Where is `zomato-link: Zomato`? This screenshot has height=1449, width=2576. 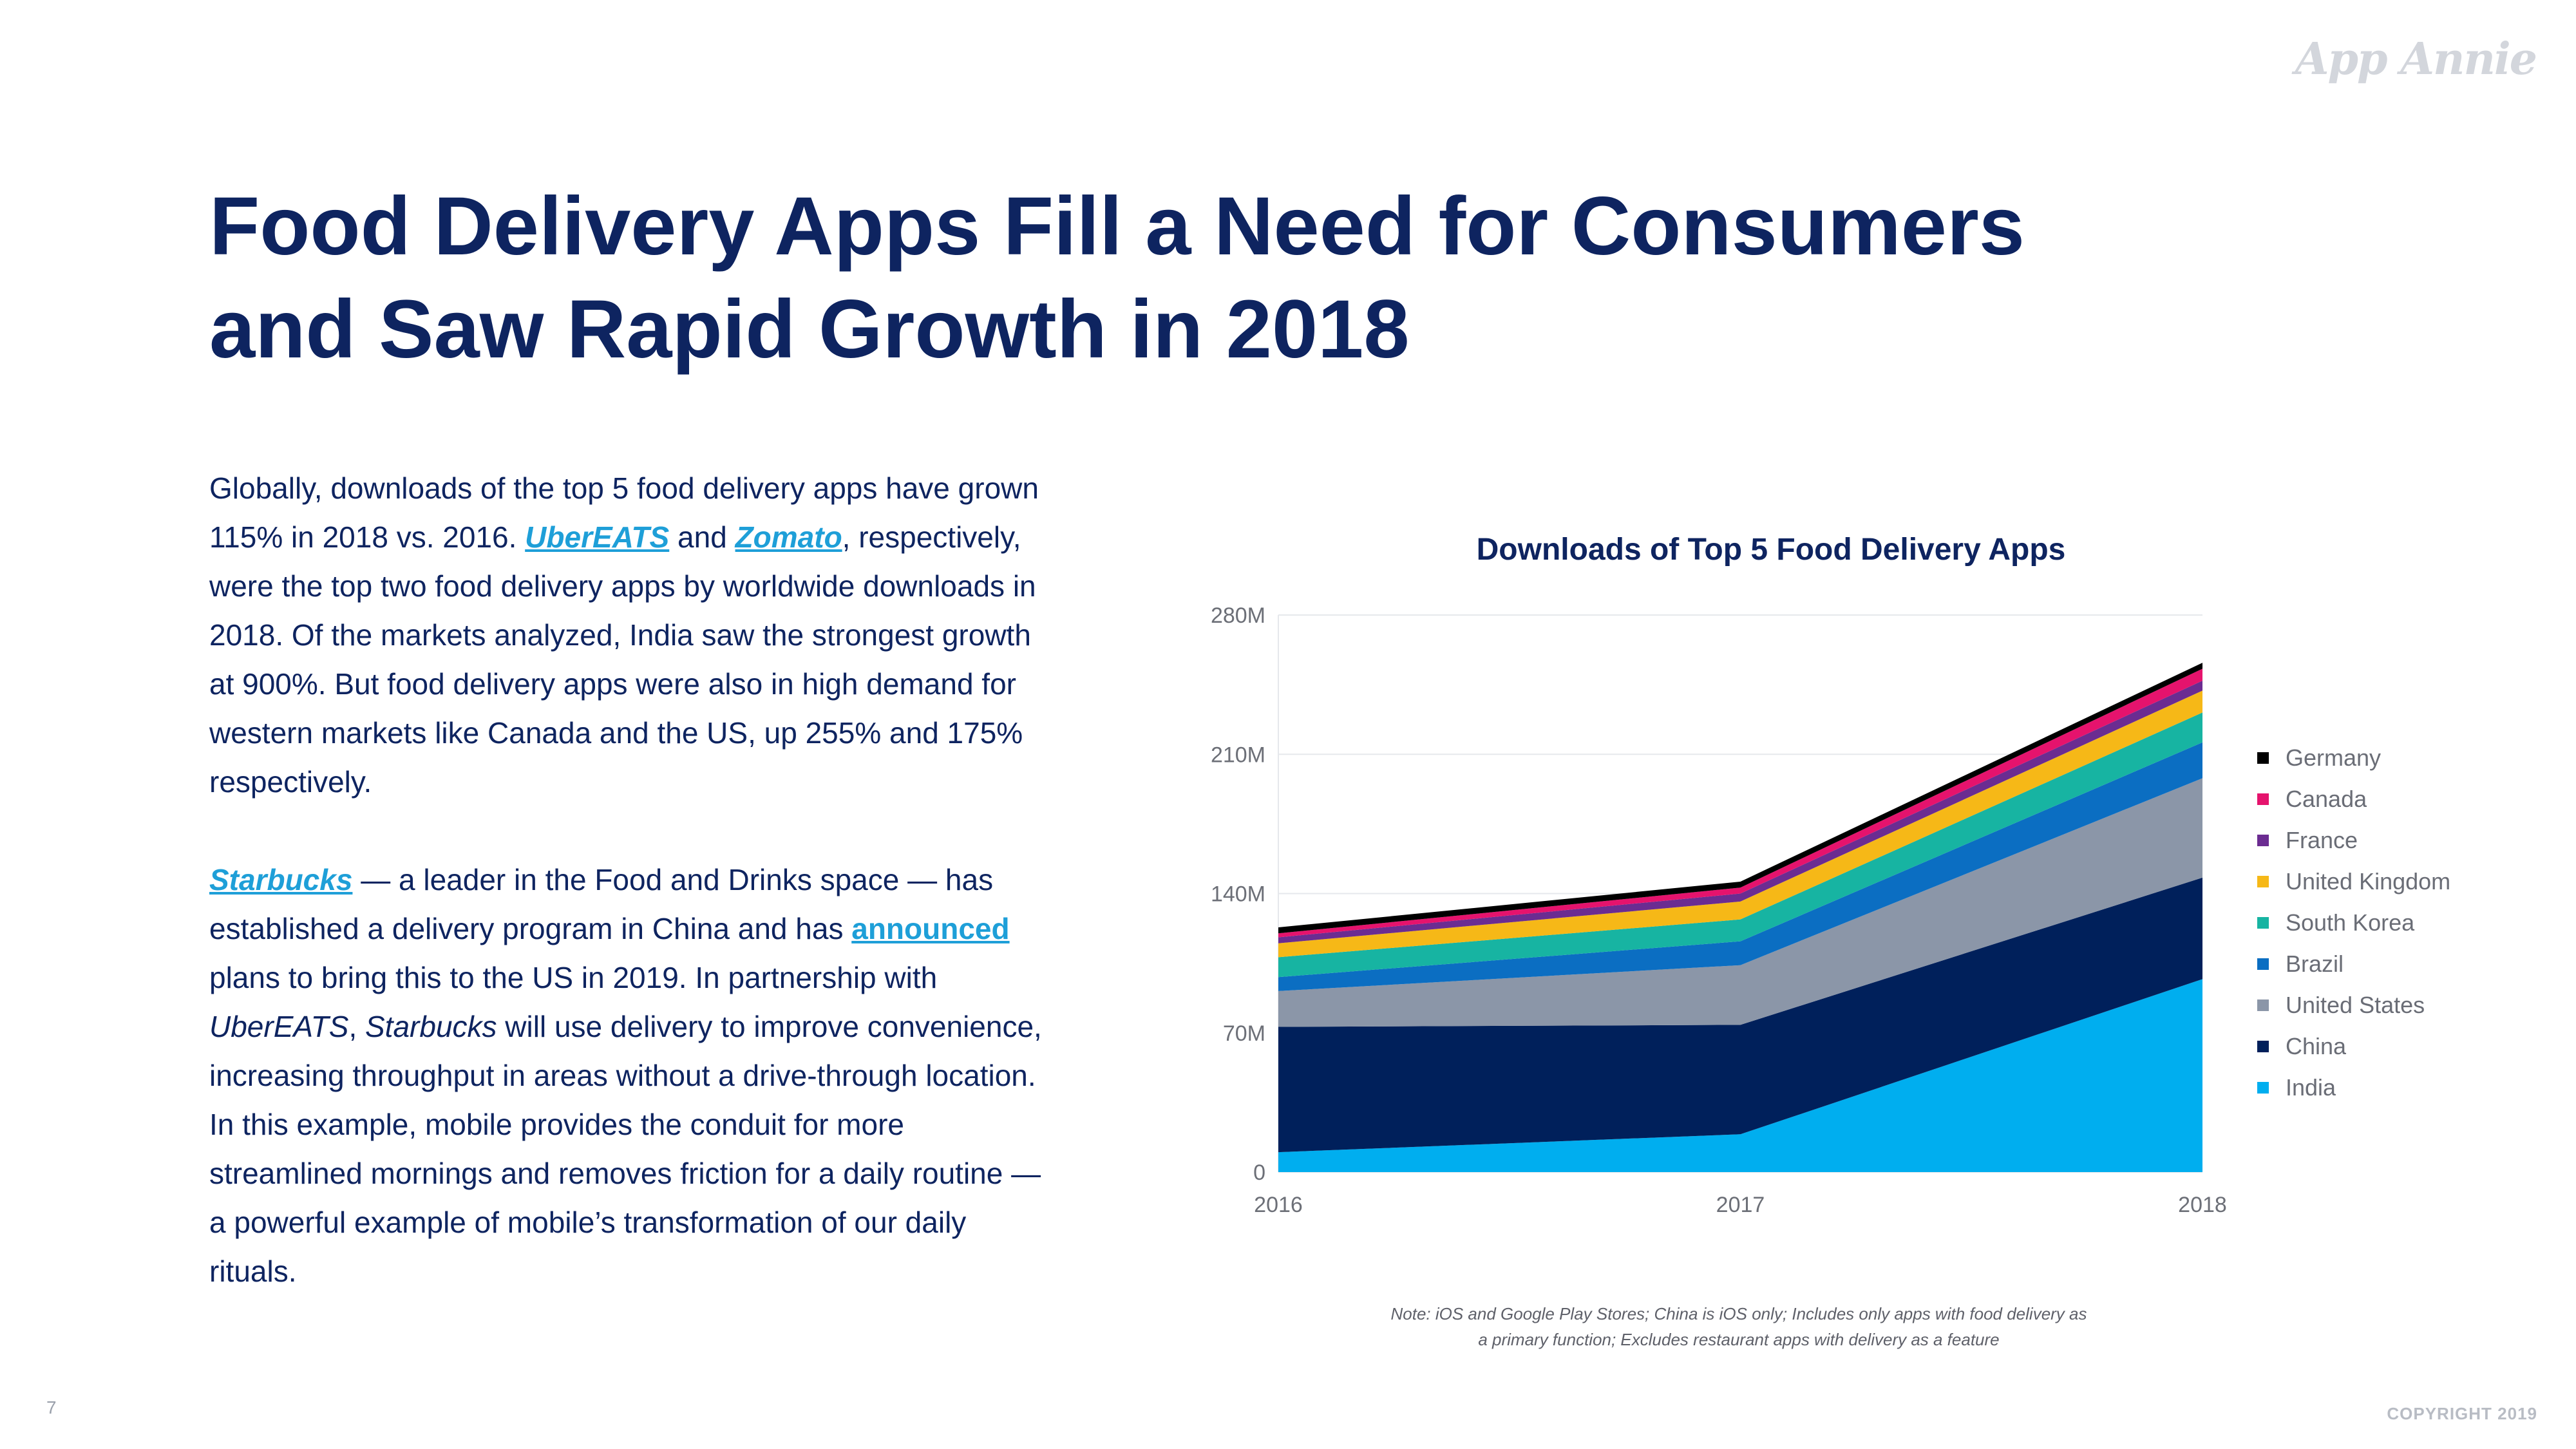 zomato-link: Zomato is located at coordinates (788, 537).